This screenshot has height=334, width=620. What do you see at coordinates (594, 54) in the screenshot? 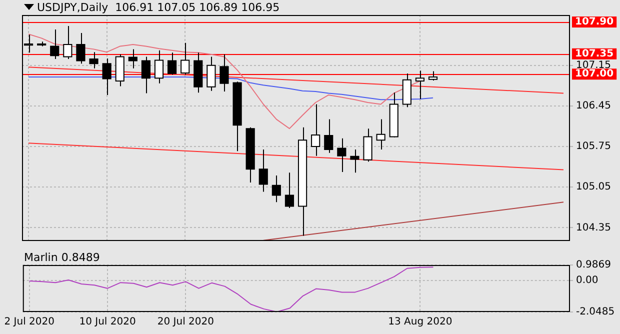
I see `ref-line-label: 107.35` at bounding box center [594, 54].